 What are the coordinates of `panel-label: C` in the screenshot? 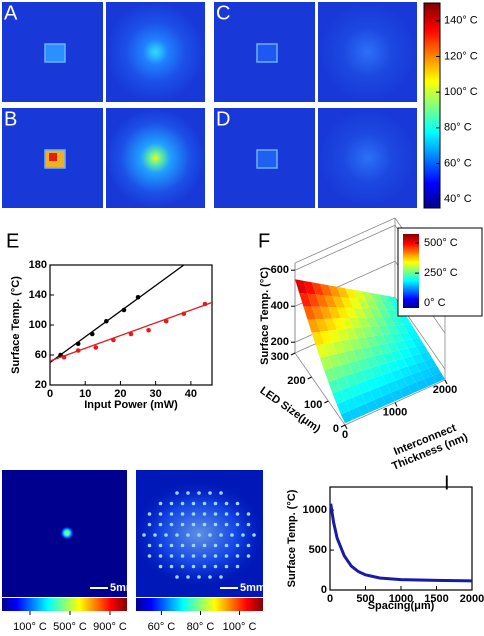 It's located at (223, 13).